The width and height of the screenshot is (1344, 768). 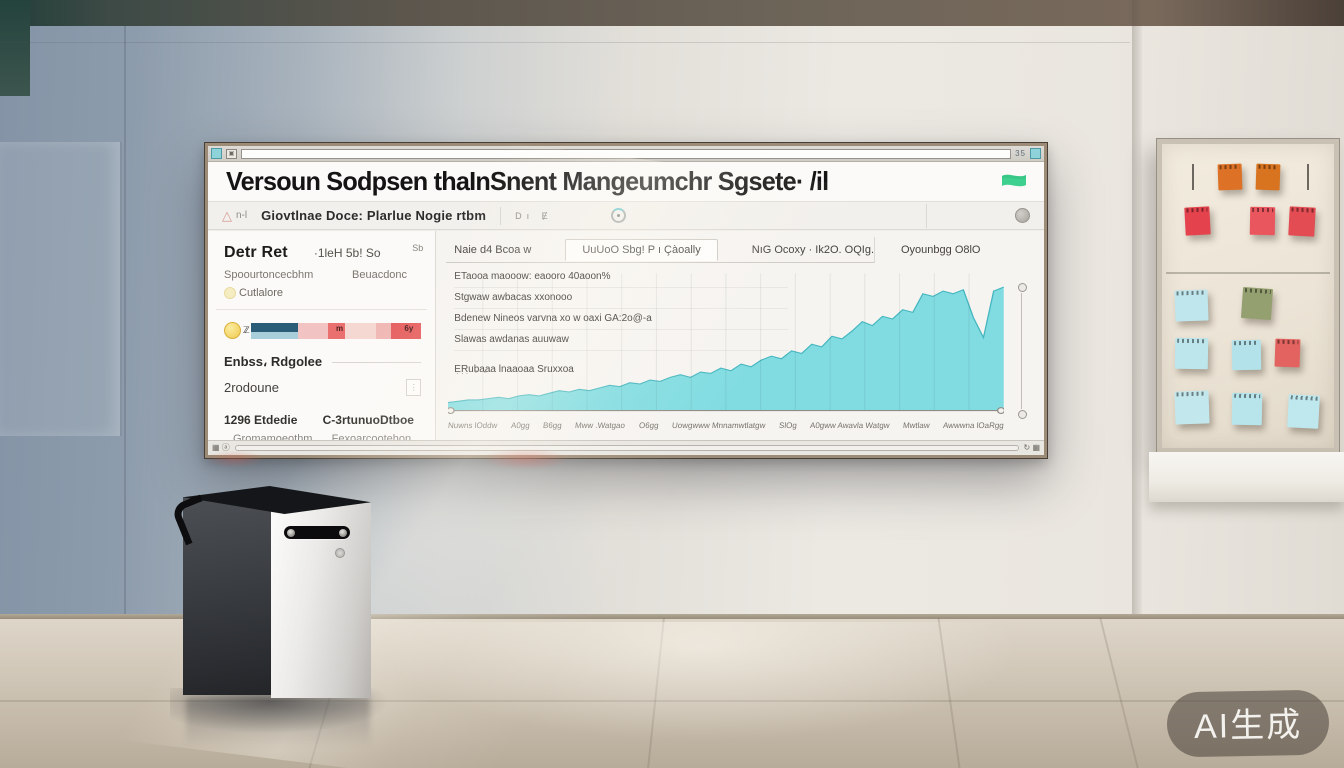 What do you see at coordinates (618, 215) in the screenshot?
I see `sync-button` at bounding box center [618, 215].